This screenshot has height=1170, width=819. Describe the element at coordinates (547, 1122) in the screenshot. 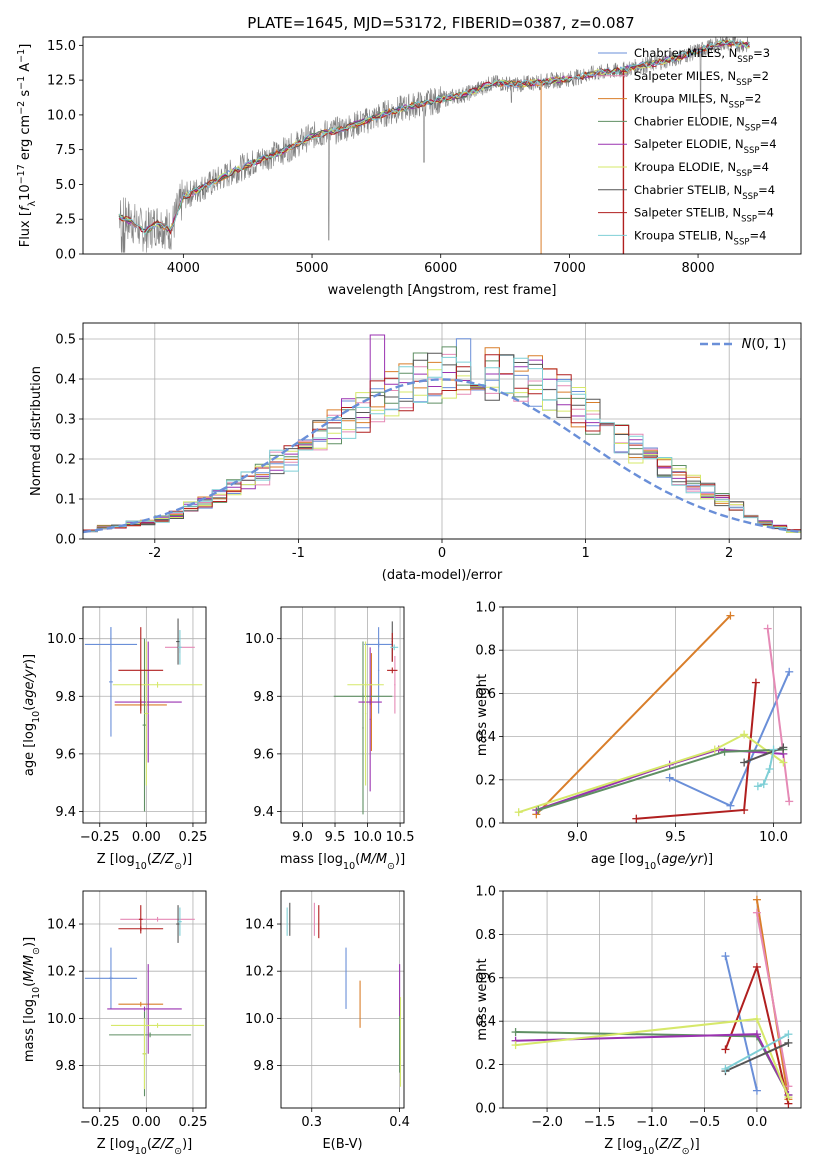

I see `massweight_vs_Z-xtick-label: −2.0` at that location.